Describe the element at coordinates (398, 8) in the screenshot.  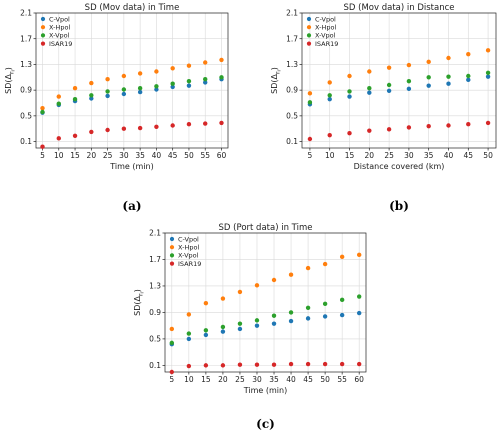
I see `chart-title: SD (Mov data) in Distance` at that location.